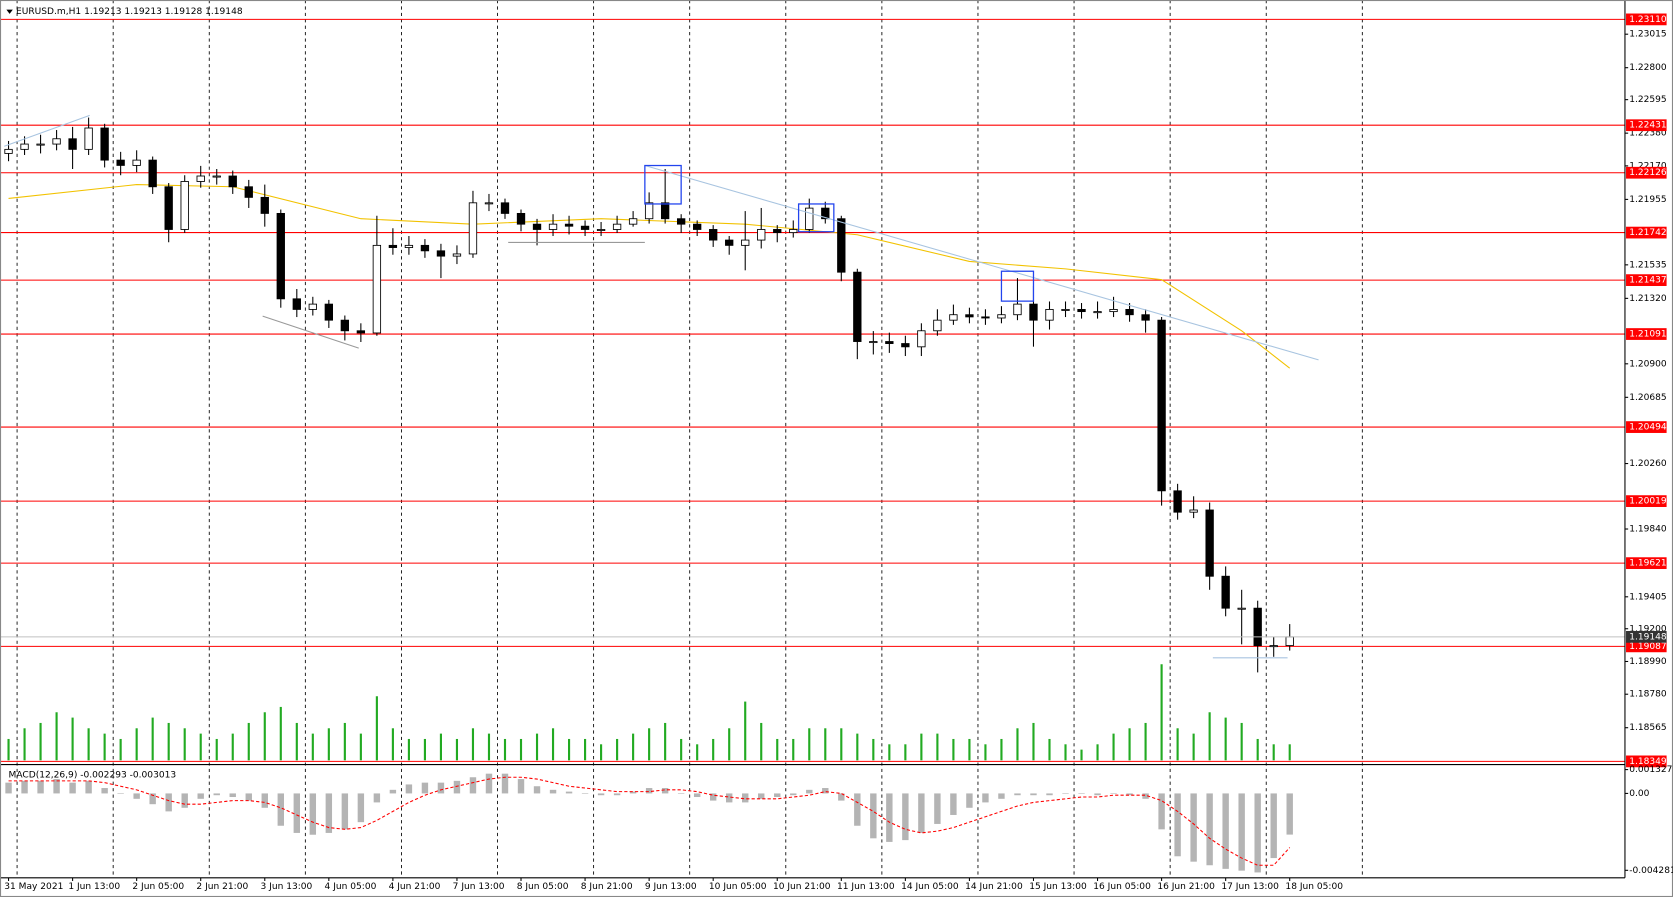  I want to click on level-label: 1.22126, so click(1648, 173).